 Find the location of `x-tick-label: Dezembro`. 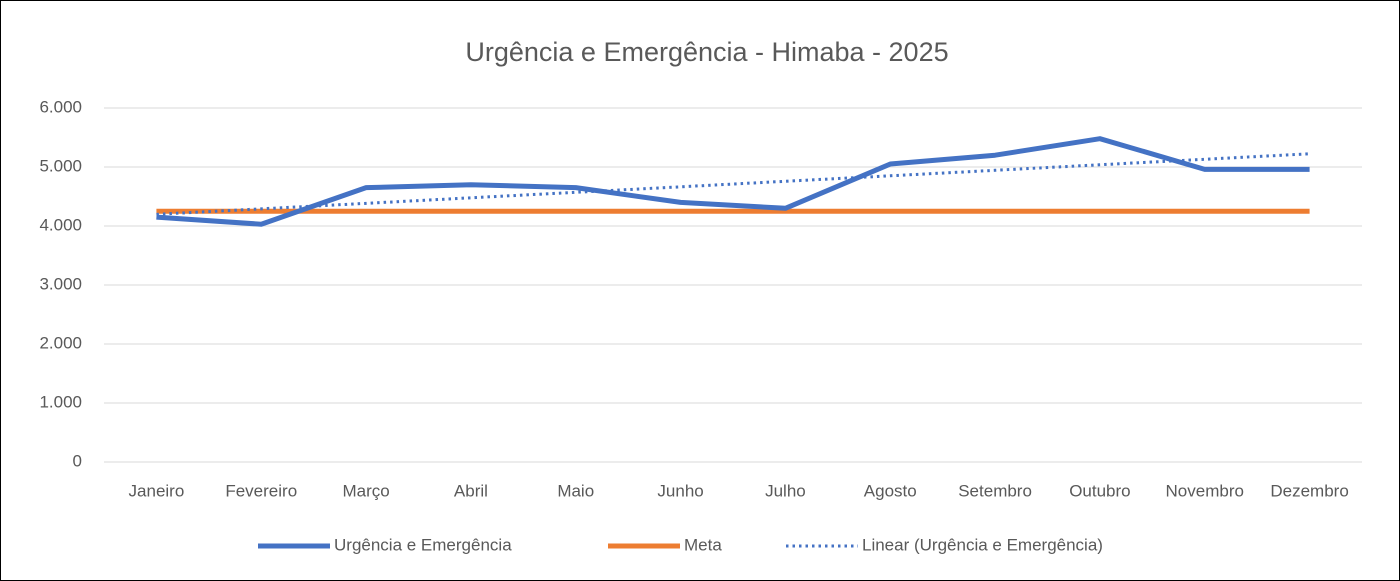

x-tick-label: Dezembro is located at coordinates (1309, 490).